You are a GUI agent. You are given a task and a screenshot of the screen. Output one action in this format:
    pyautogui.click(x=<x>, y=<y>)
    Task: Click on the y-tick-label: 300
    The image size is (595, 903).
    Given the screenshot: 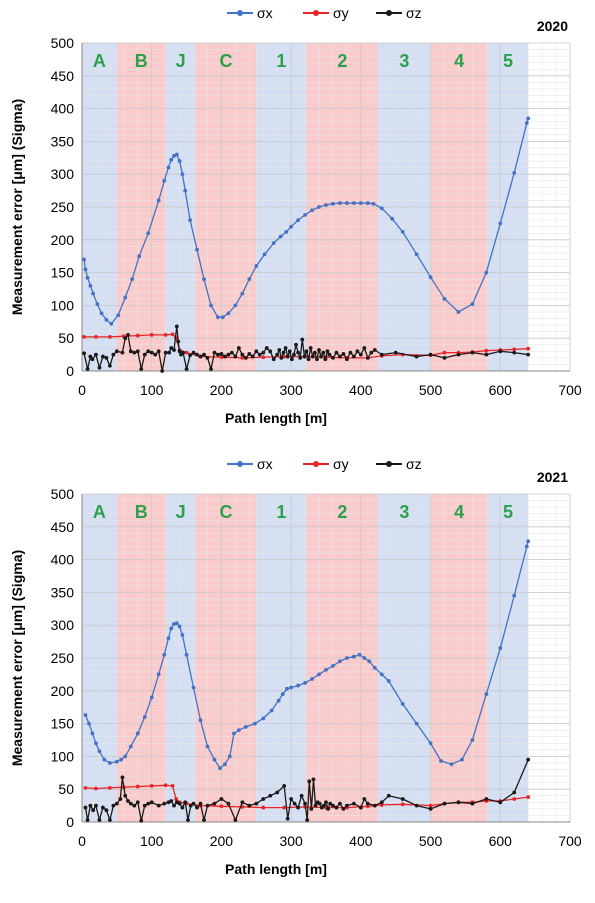 What is the action you would take?
    pyautogui.click(x=63, y=625)
    